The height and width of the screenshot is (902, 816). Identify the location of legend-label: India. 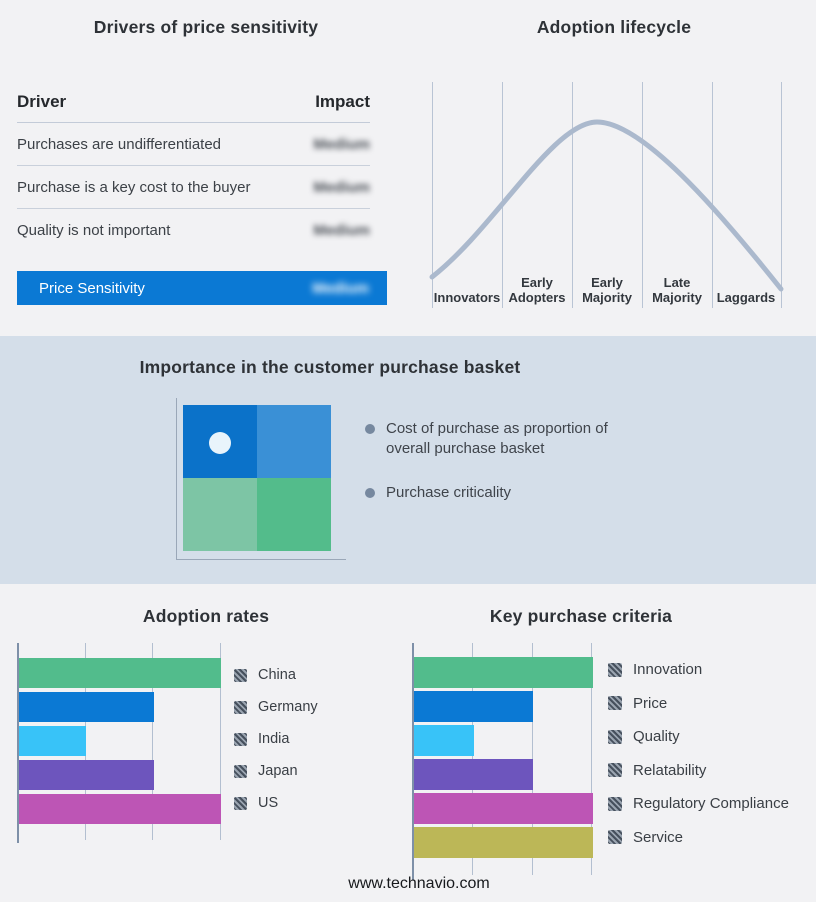
(274, 739).